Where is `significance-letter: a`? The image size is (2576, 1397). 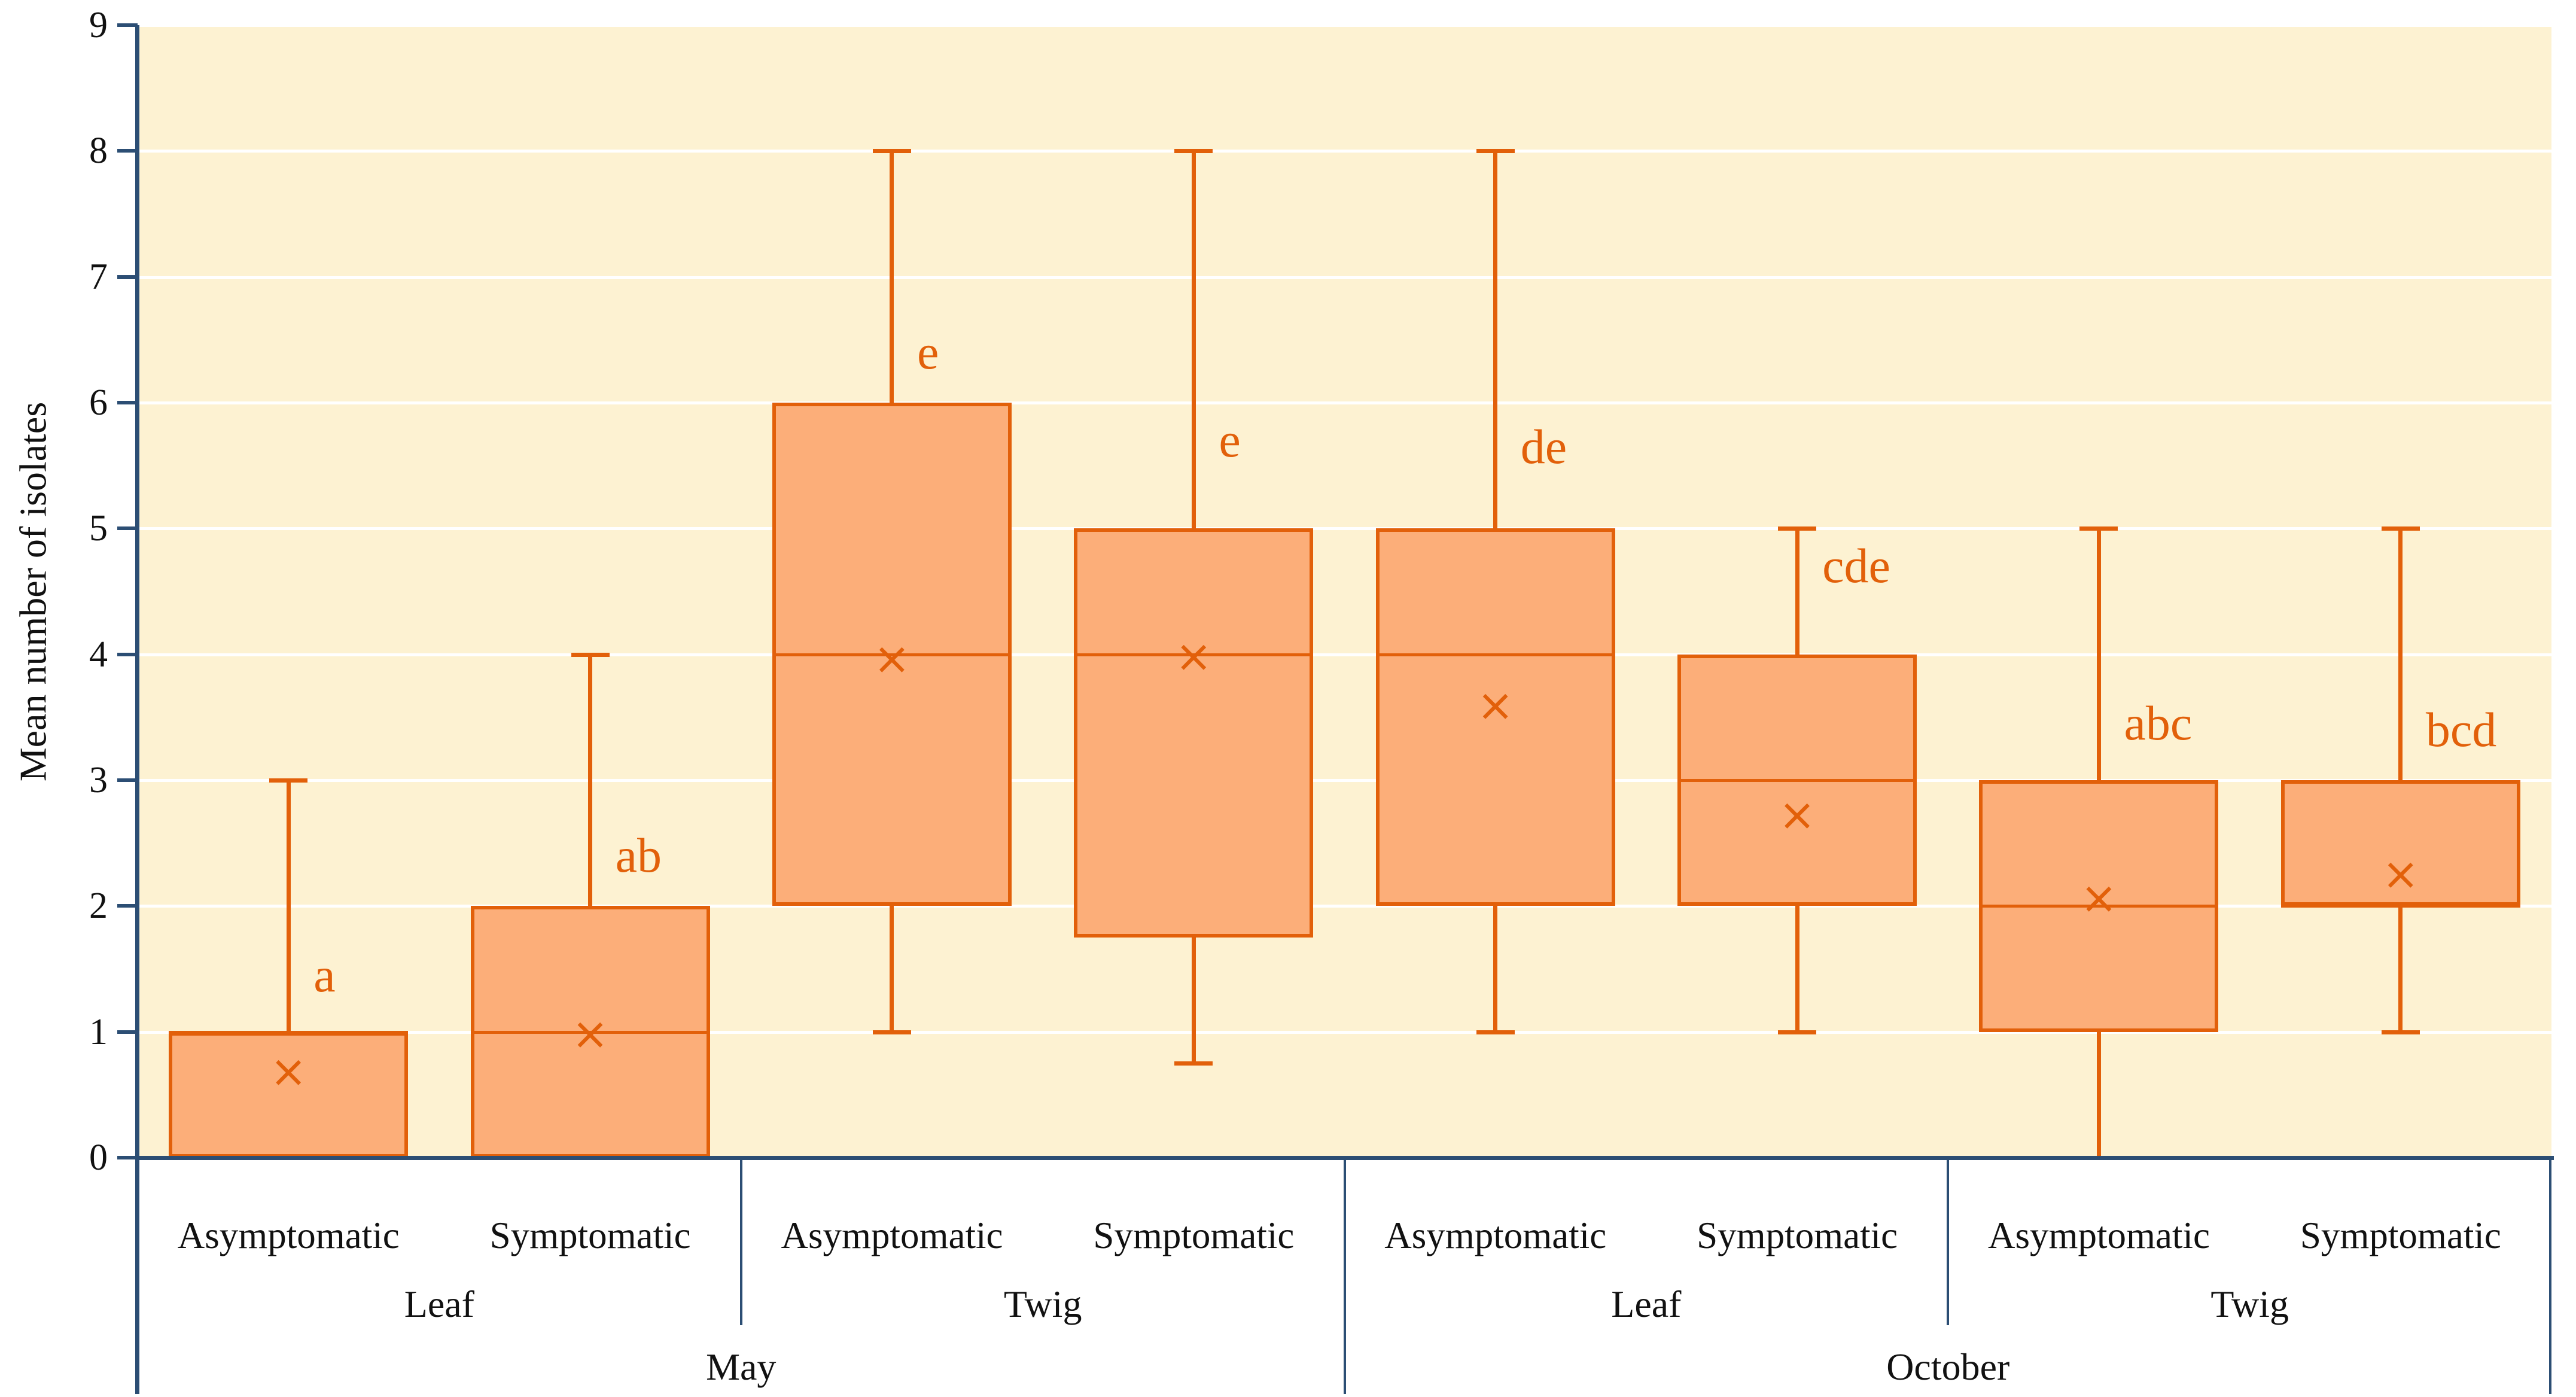
significance-letter: a is located at coordinates (324, 975).